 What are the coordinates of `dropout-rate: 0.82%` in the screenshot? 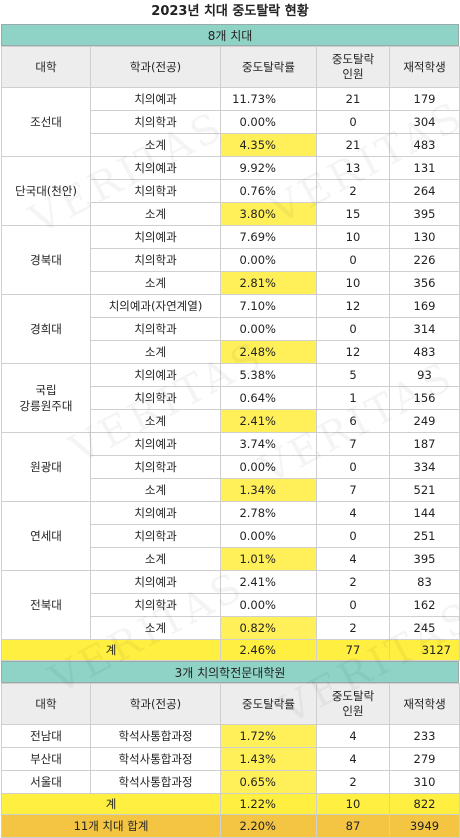 It's located at (268, 628).